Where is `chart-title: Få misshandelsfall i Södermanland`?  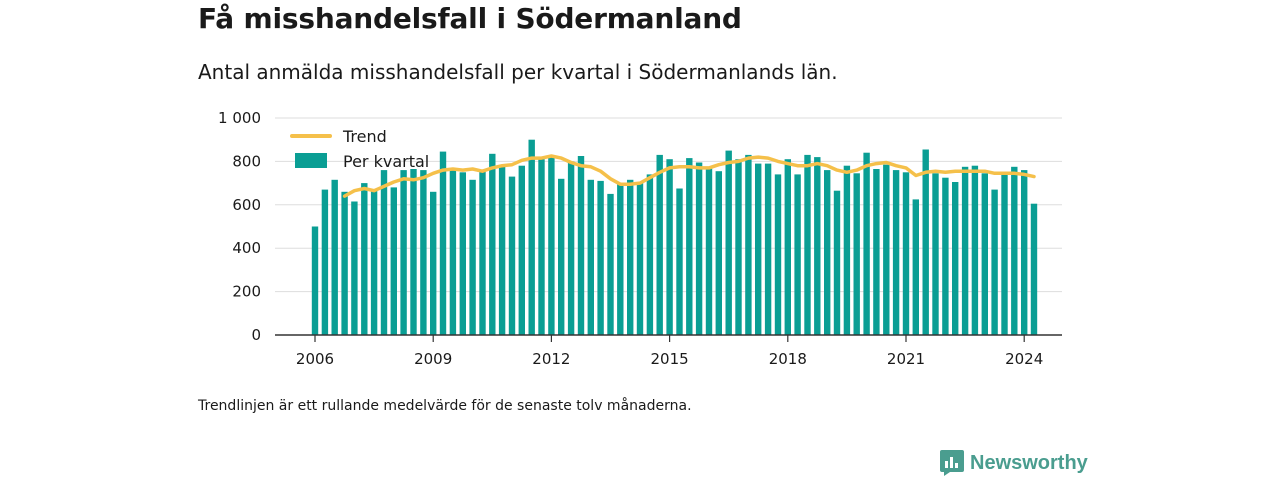
chart-title: Få misshandelsfall i Södermanland is located at coordinates (470, 18).